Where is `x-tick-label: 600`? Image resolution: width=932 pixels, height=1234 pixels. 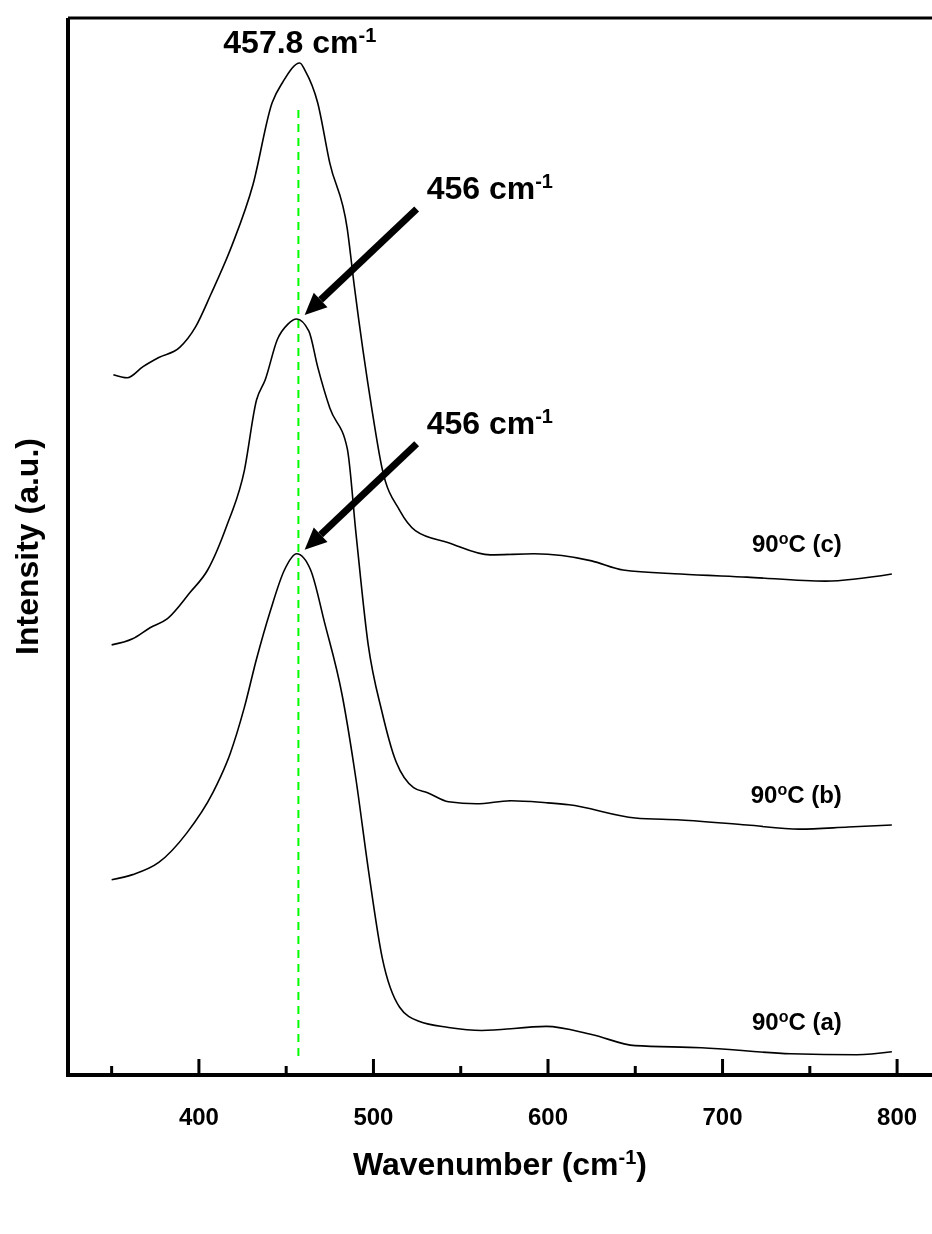
x-tick-label: 600 is located at coordinates (548, 1116).